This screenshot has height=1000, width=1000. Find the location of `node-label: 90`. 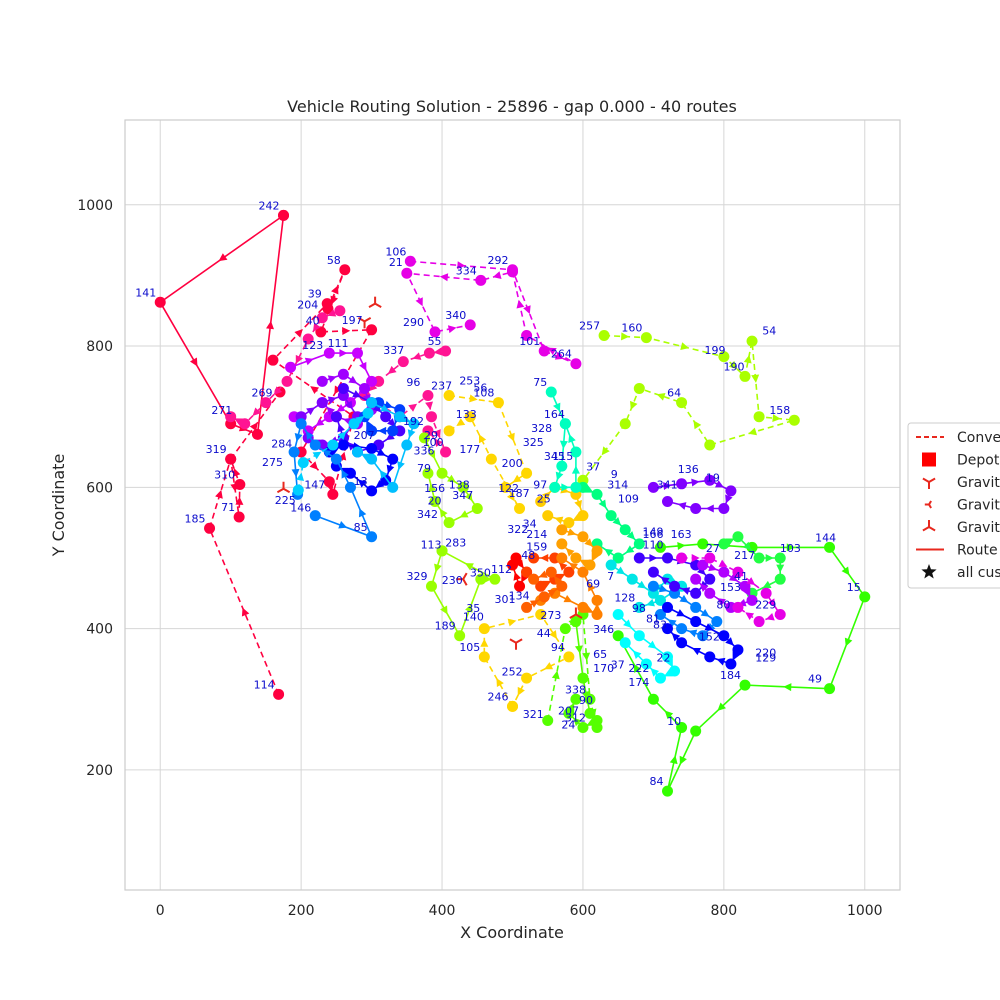

node-label: 90 is located at coordinates (586, 700).